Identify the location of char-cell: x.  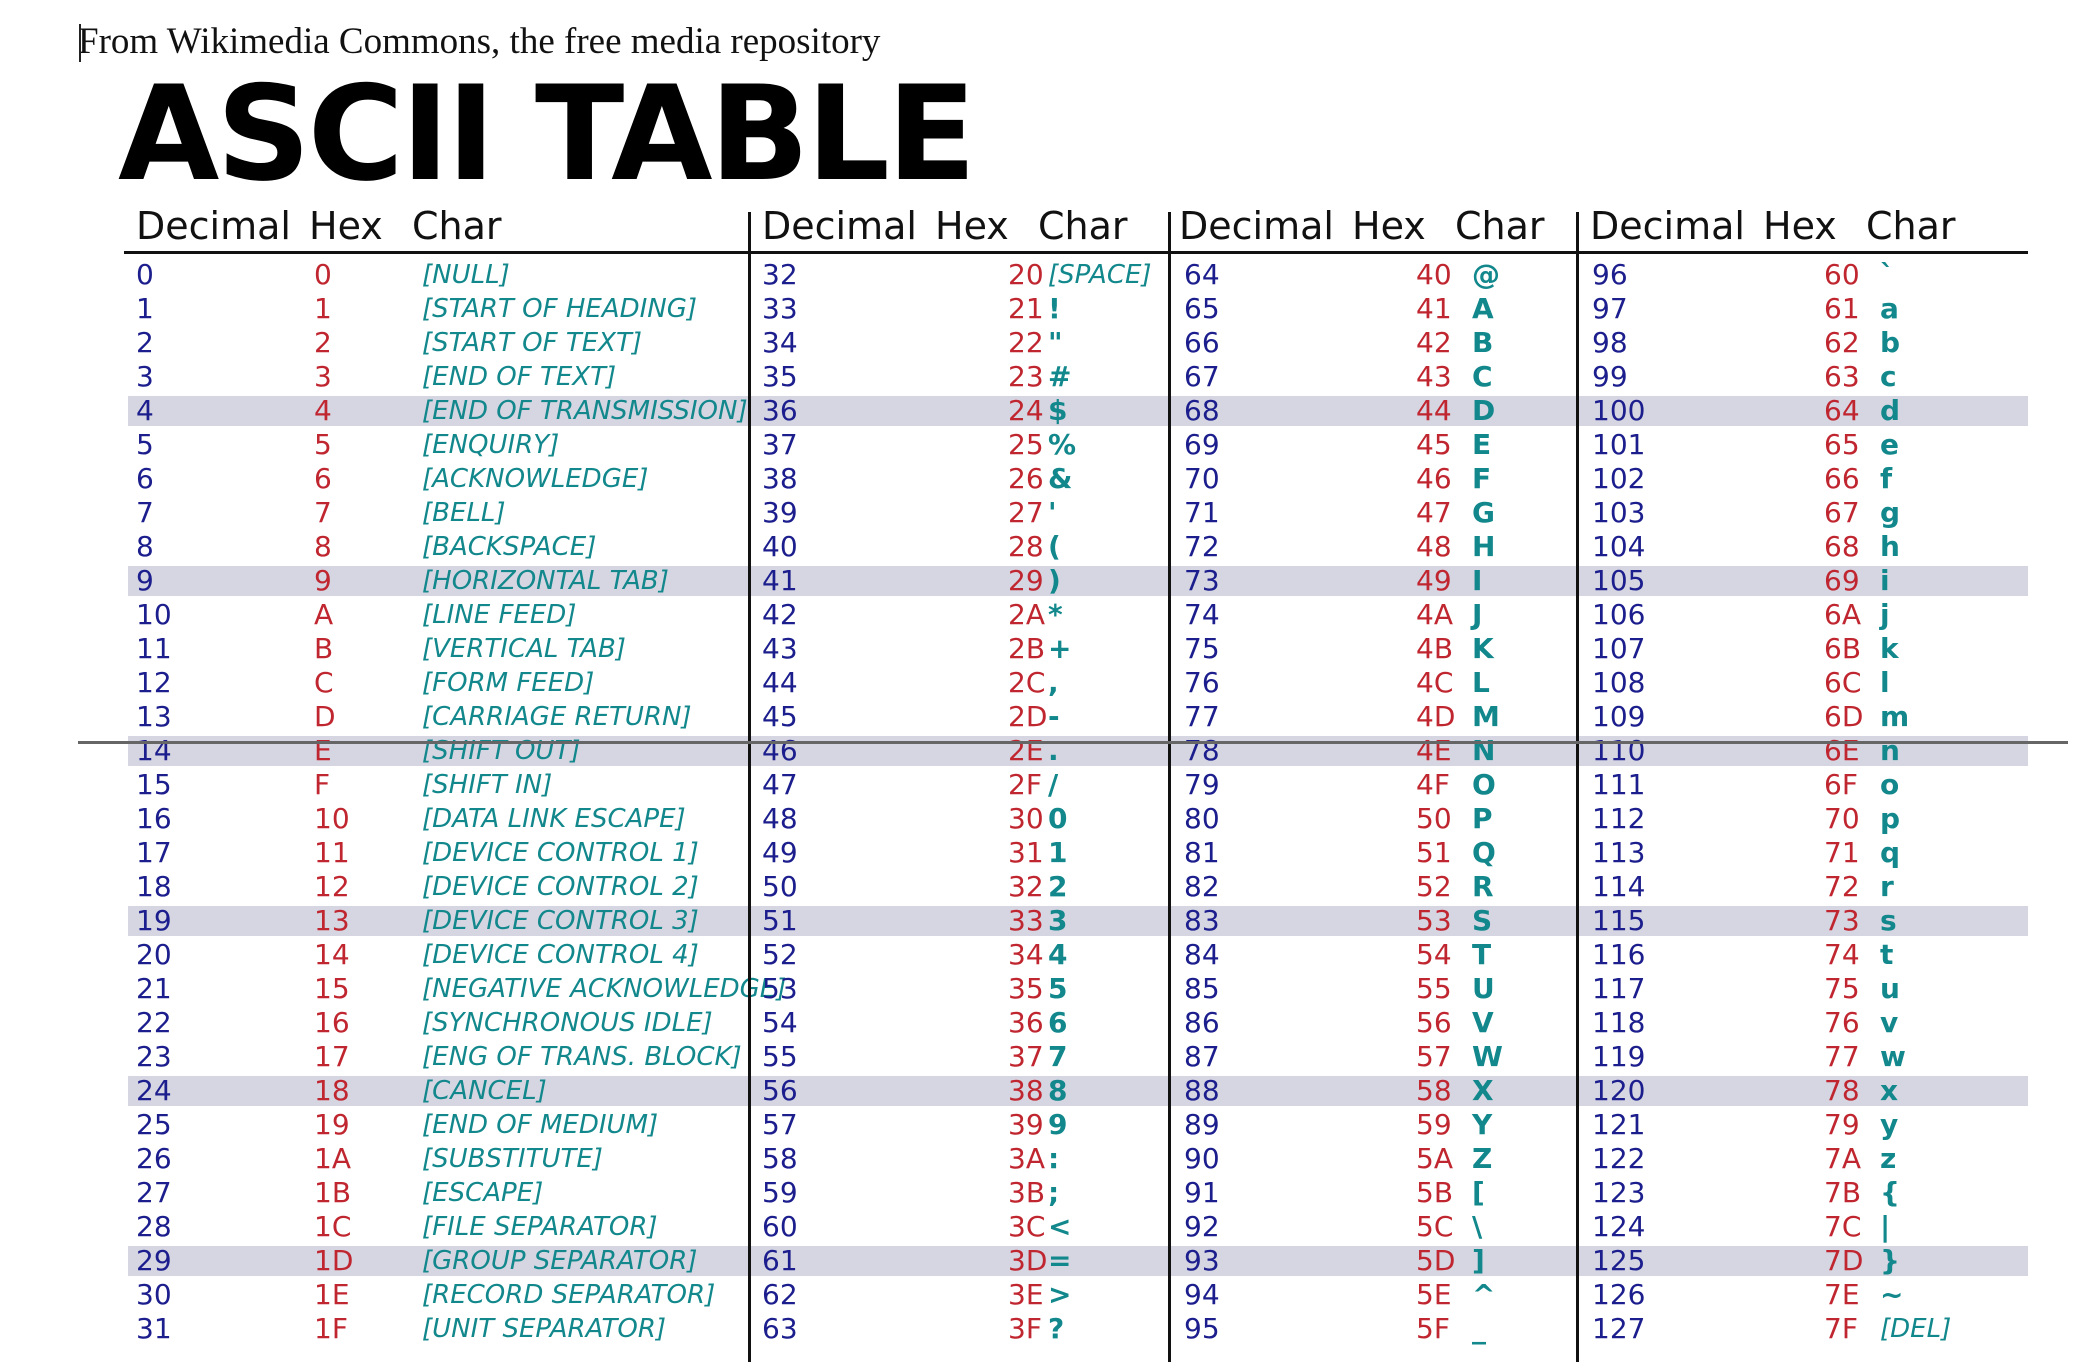
(1889, 1090).